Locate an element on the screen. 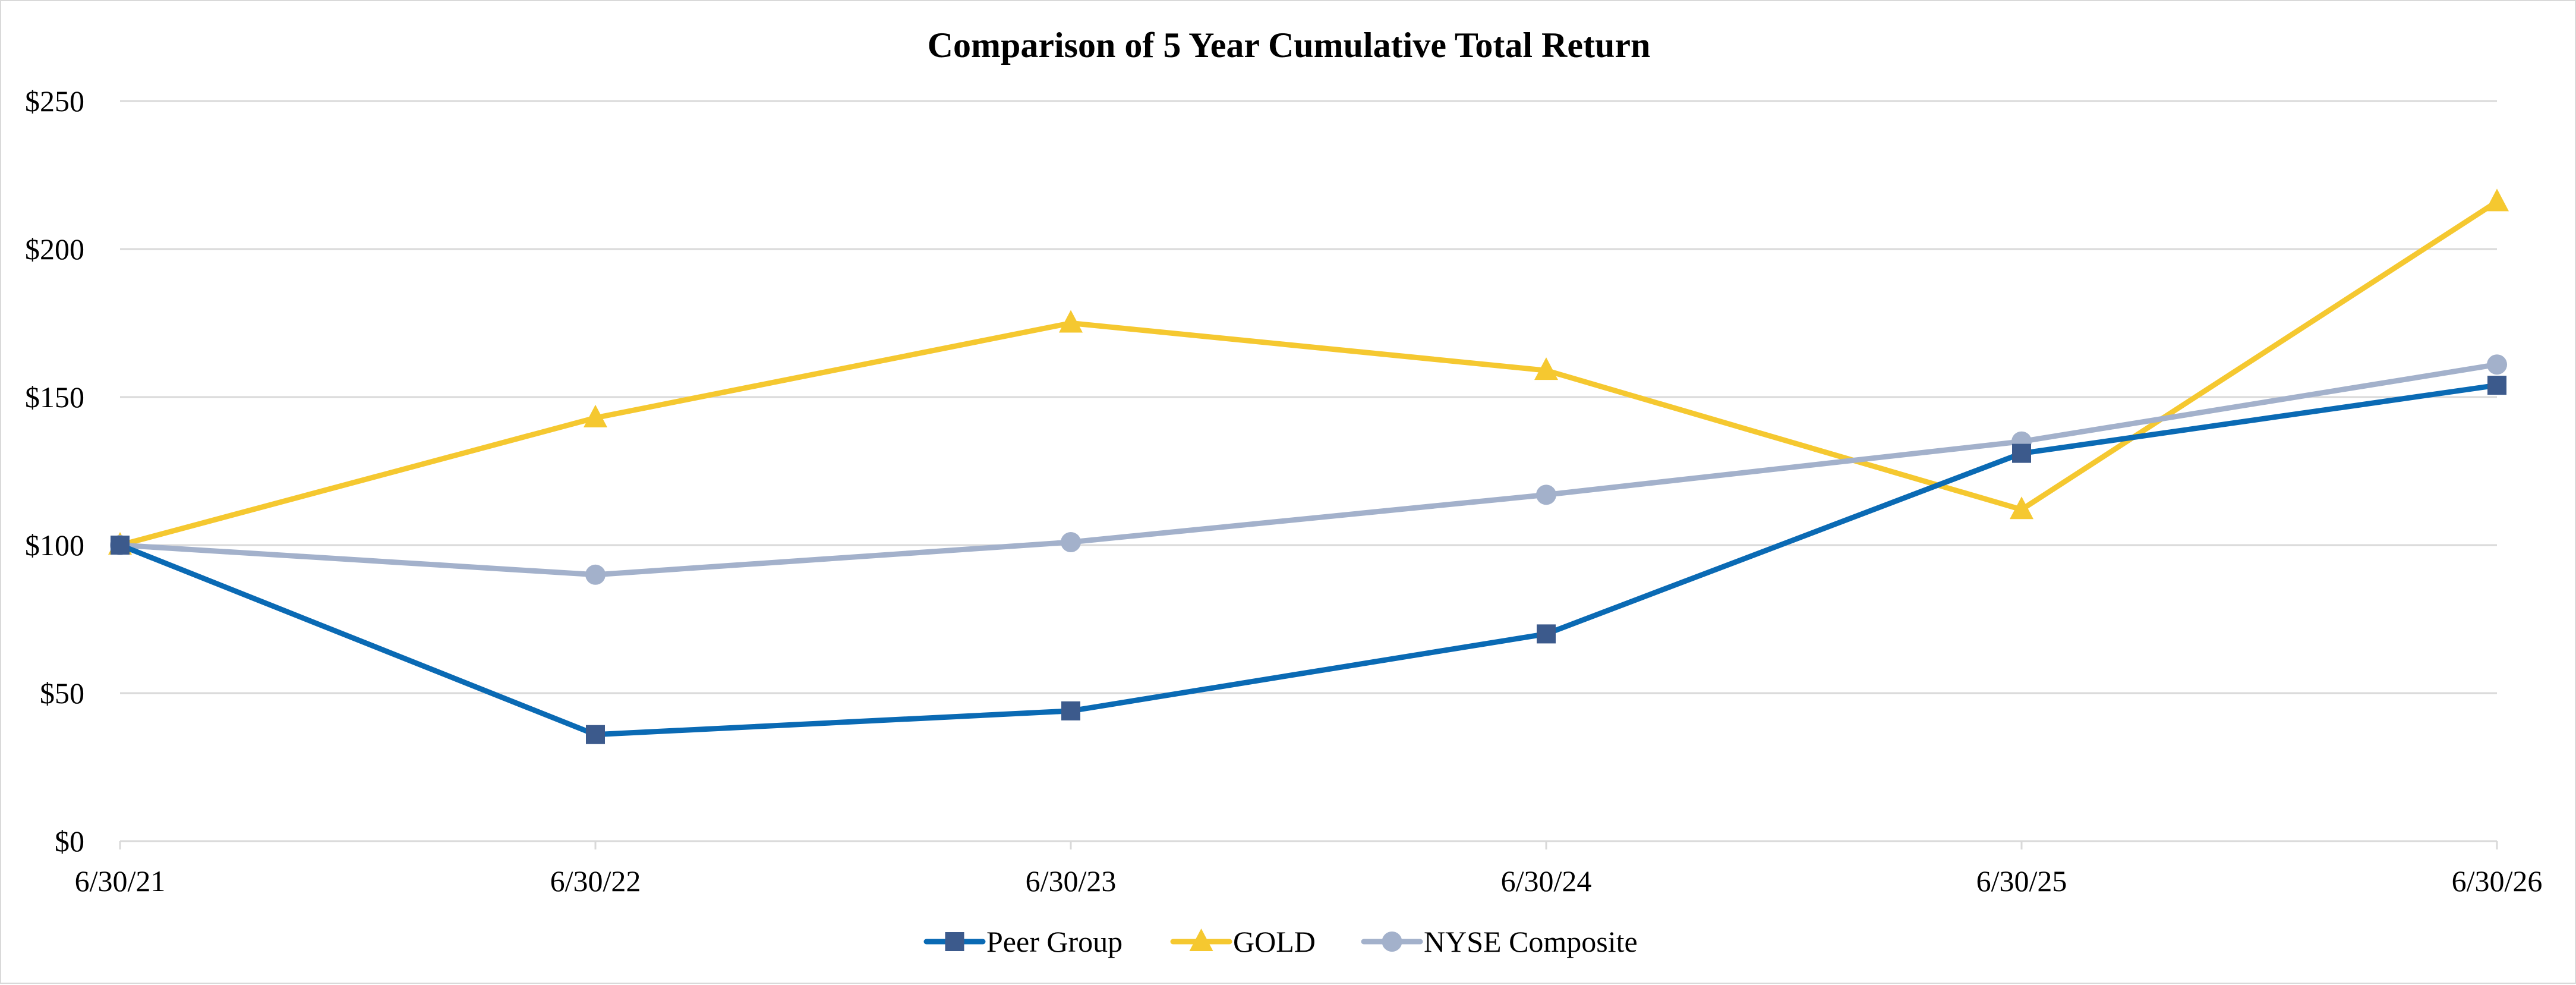  y-tick-label: $50 is located at coordinates (62, 693).